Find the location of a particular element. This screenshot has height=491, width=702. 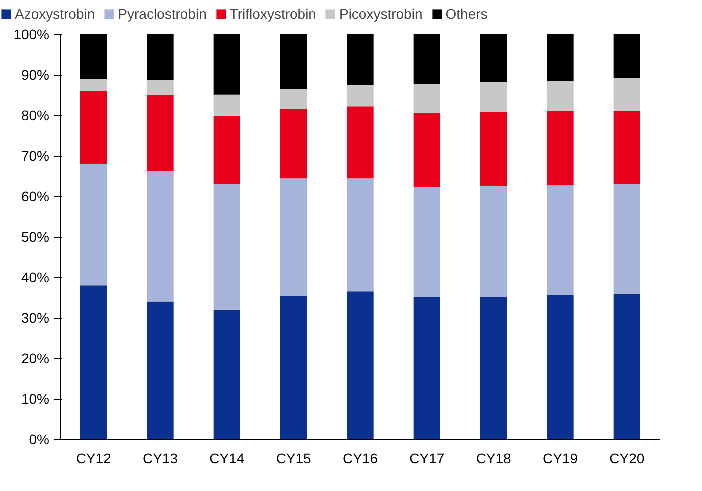

x-tick-label: CY17 is located at coordinates (427, 458).